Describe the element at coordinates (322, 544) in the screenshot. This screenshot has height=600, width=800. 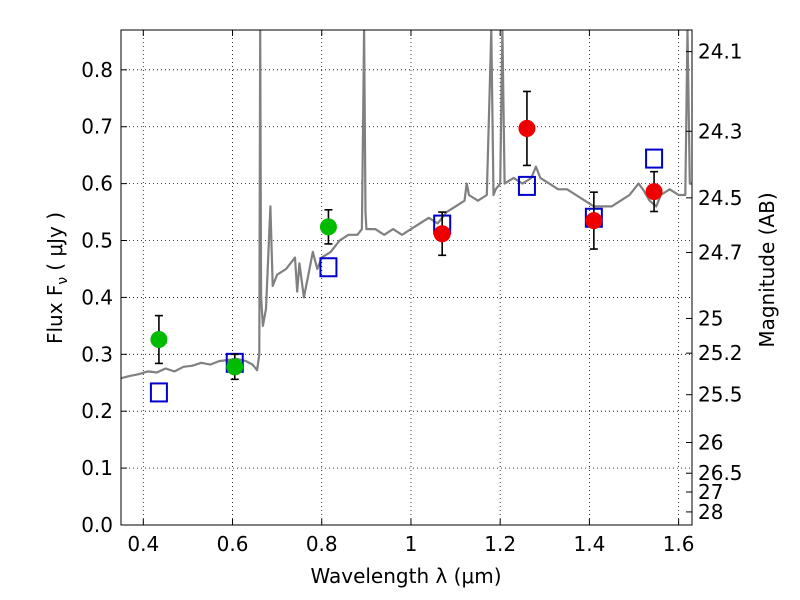
I see `x-tick-label: 0.8` at that location.